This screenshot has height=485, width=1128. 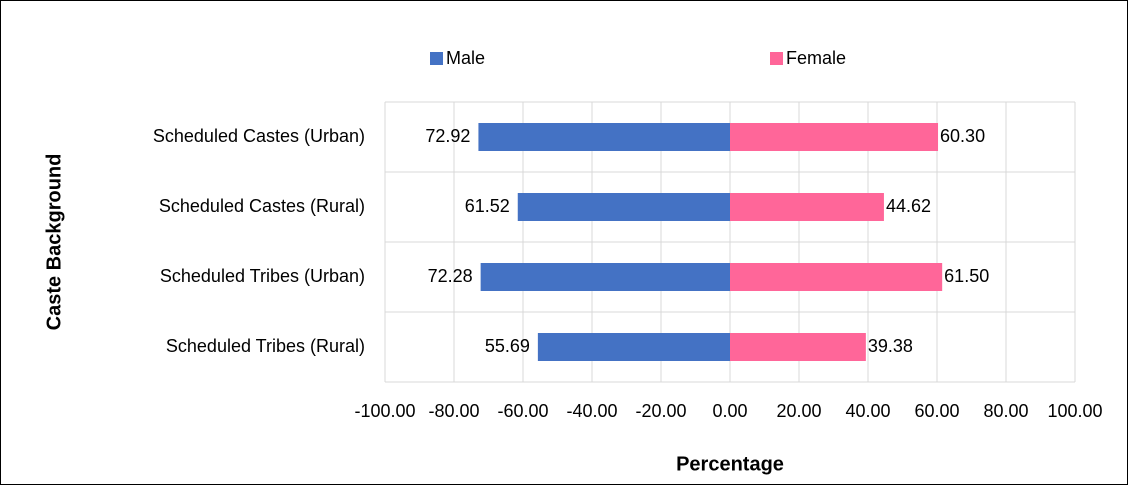 I want to click on data-label: 44.62, so click(x=908, y=206).